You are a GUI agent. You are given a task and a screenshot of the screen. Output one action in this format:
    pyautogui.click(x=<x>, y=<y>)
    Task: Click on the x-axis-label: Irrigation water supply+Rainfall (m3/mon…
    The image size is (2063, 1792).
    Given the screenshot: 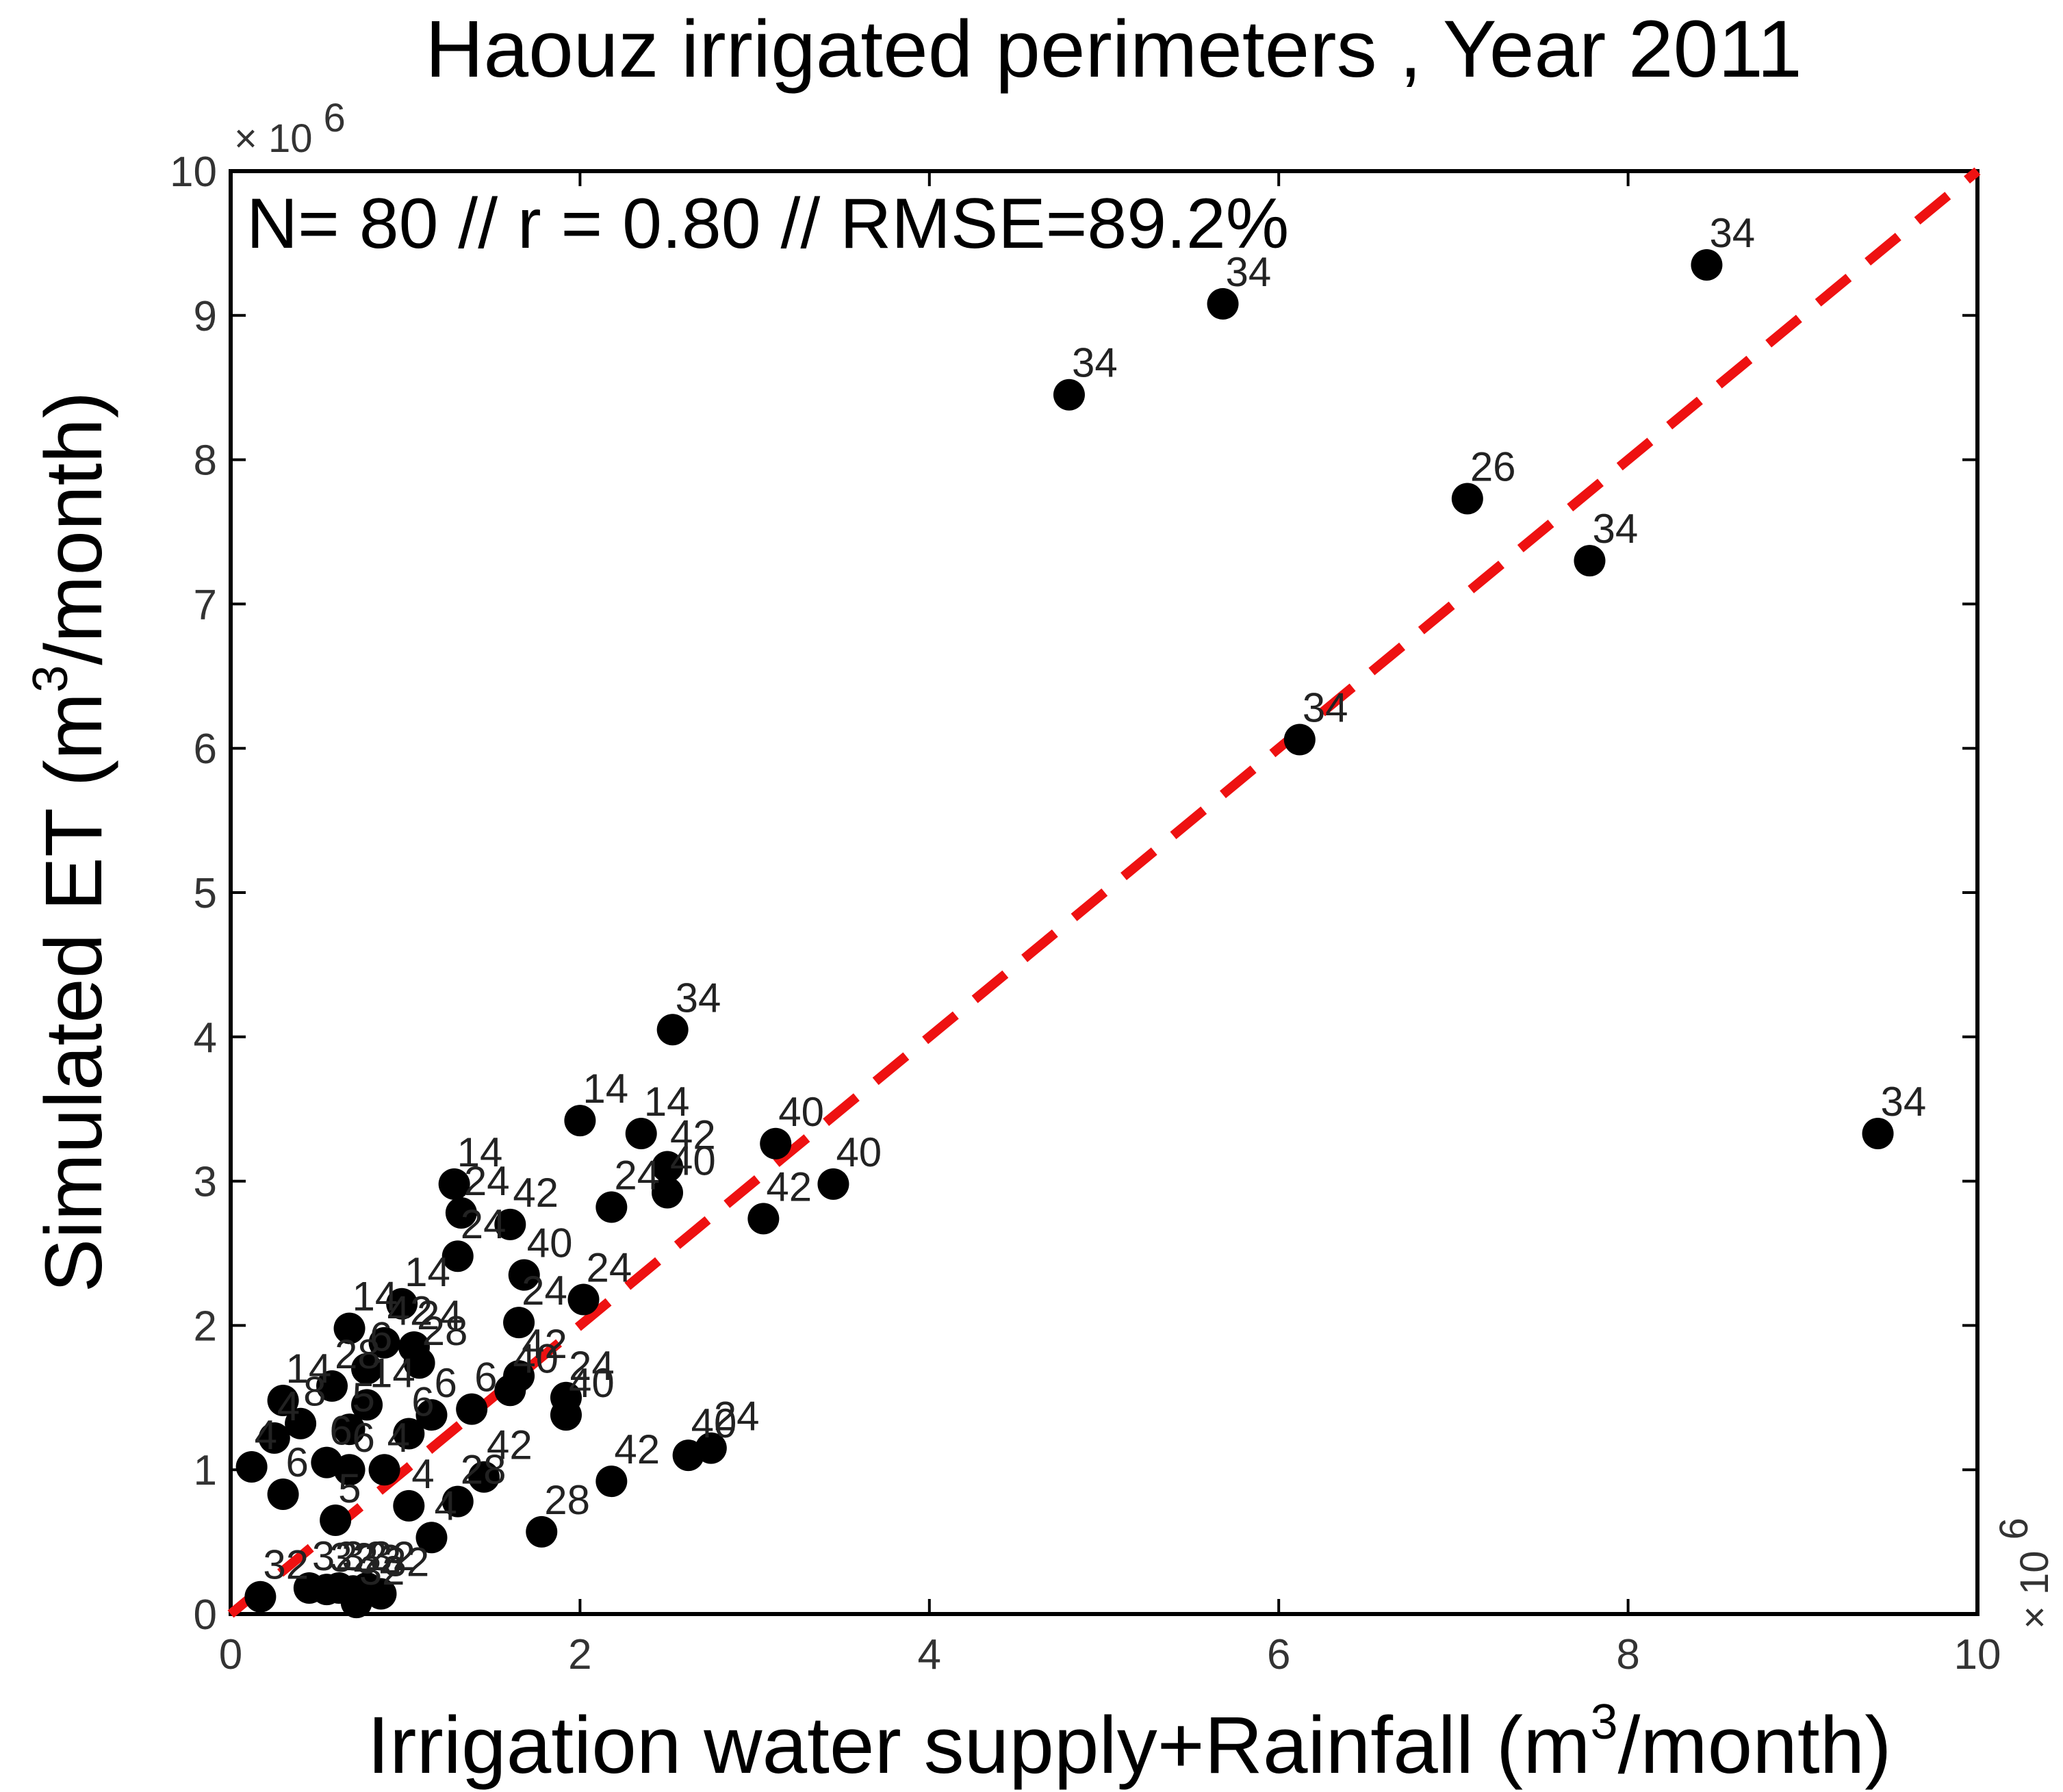 What is the action you would take?
    pyautogui.click(x=1129, y=1743)
    